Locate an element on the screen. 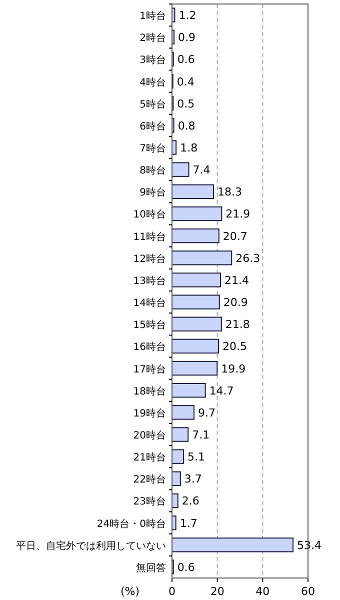 This screenshot has height=600, width=340. data-label: 21.4 is located at coordinates (237, 280).